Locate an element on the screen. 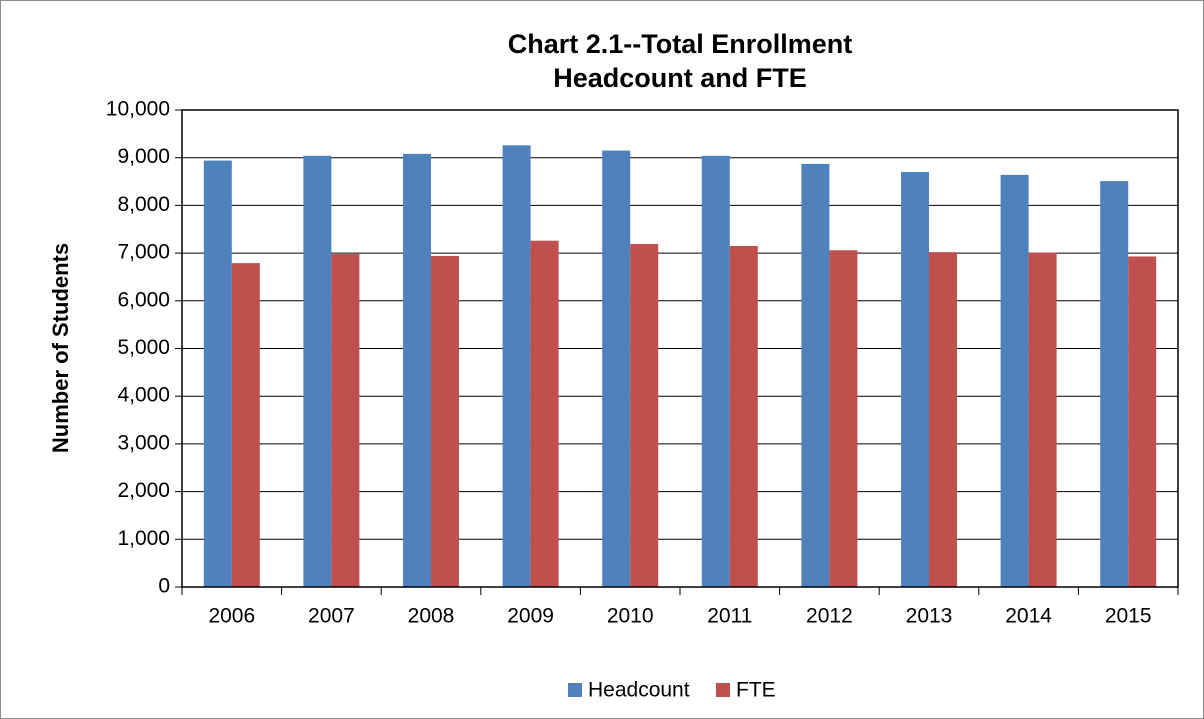 The image size is (1204, 719). y-tick-label: 0 is located at coordinates (164, 586).